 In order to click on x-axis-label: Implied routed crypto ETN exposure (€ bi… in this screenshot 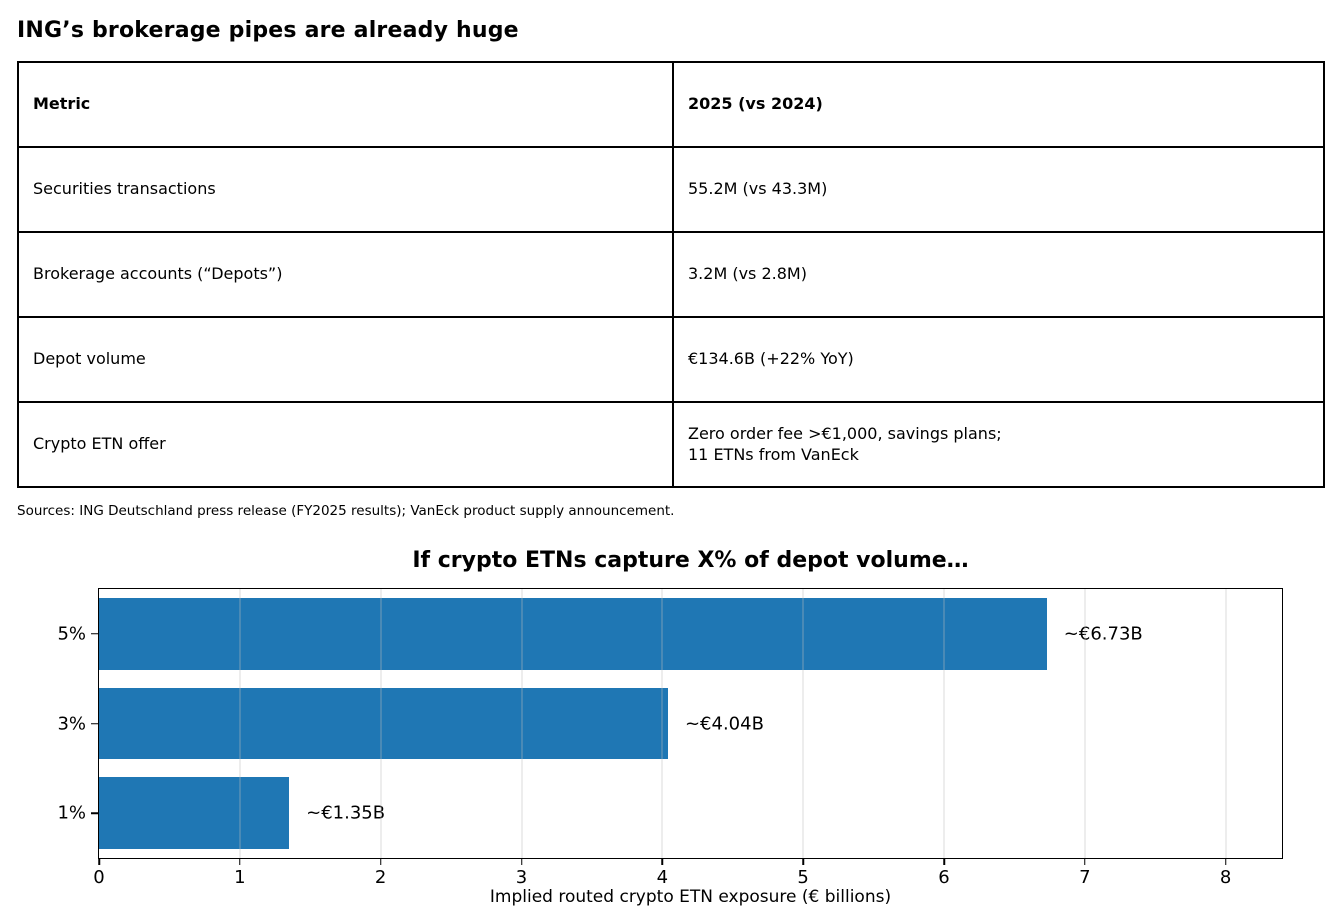, I will do `click(690, 897)`.